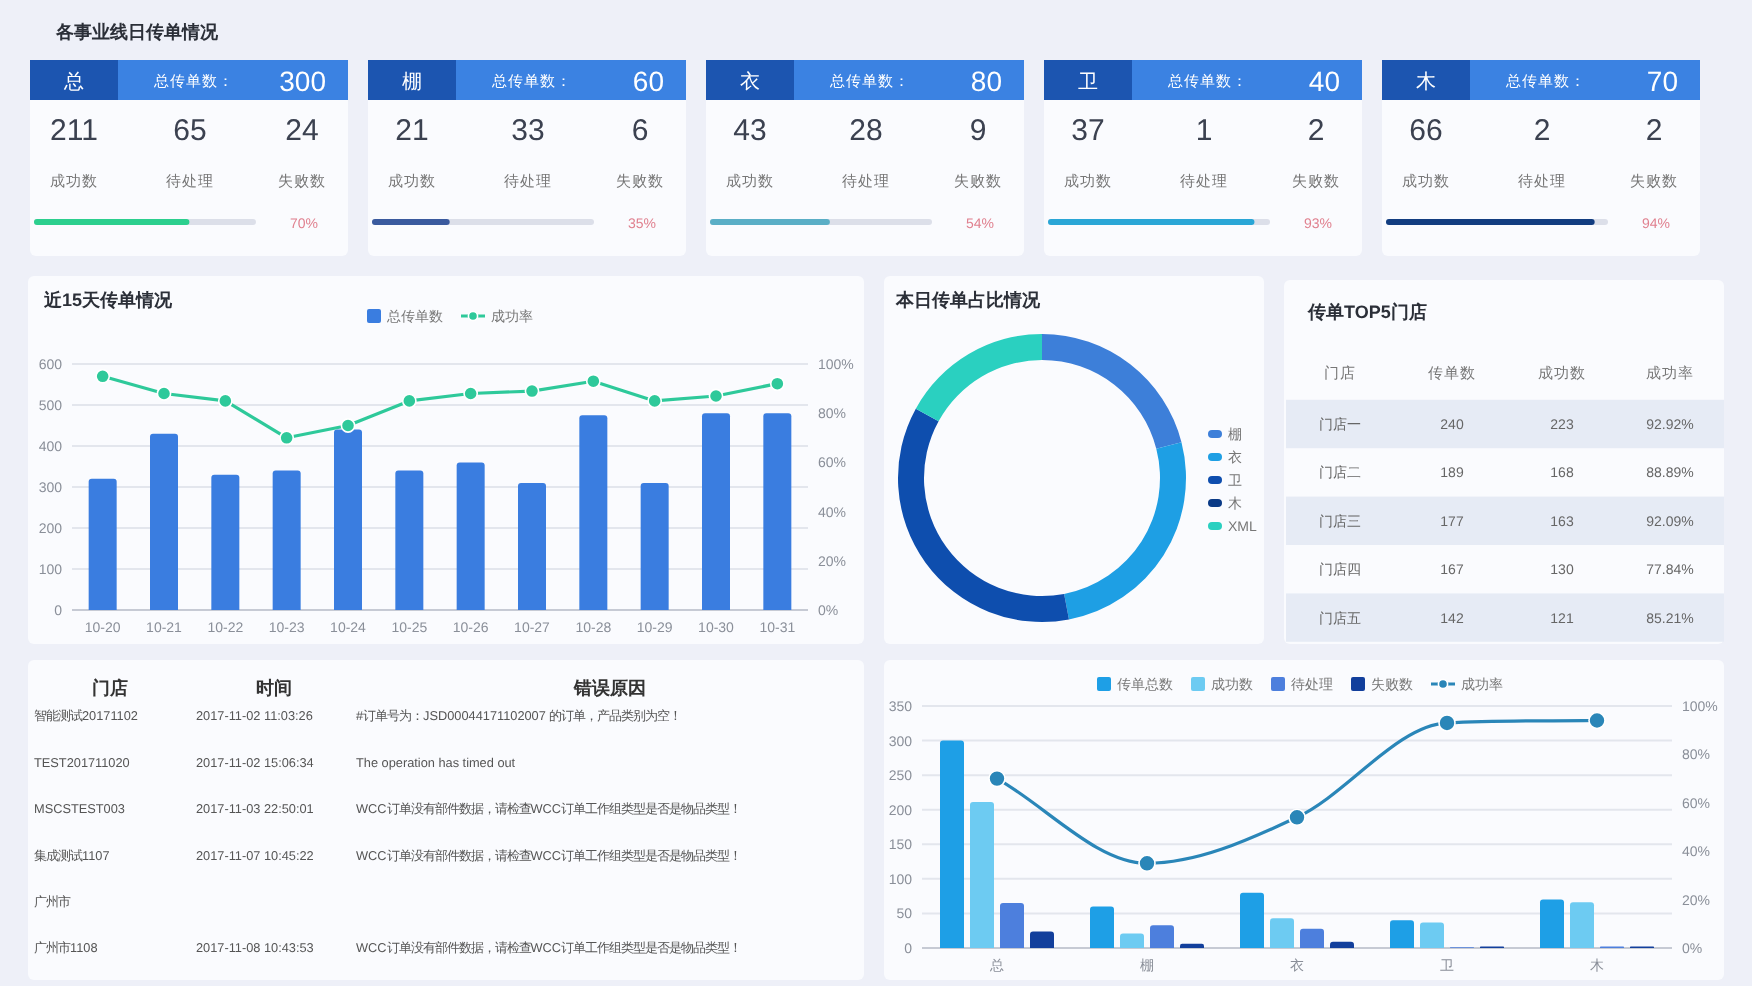 The width and height of the screenshot is (1752, 986). What do you see at coordinates (412, 82) in the screenshot?
I see `category-label: 棚` at bounding box center [412, 82].